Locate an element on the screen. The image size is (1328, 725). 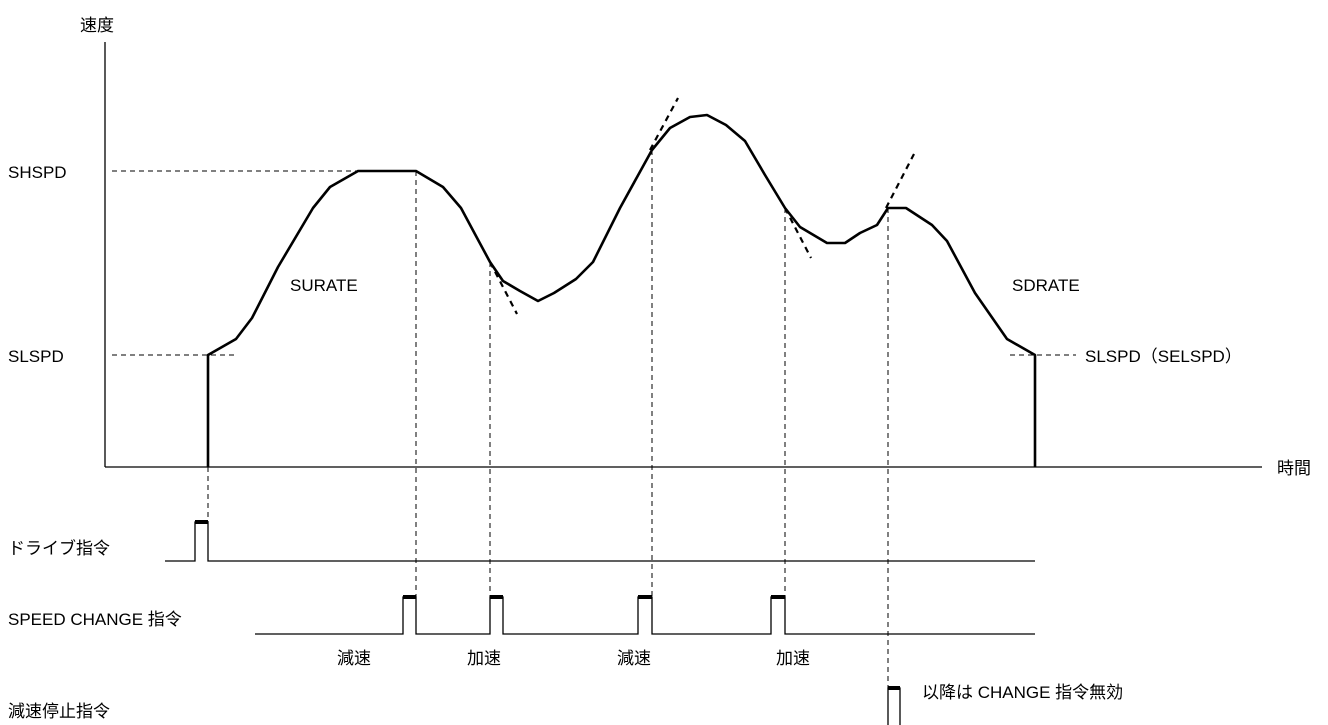
shspd-label: SHSPD is located at coordinates (37, 172).